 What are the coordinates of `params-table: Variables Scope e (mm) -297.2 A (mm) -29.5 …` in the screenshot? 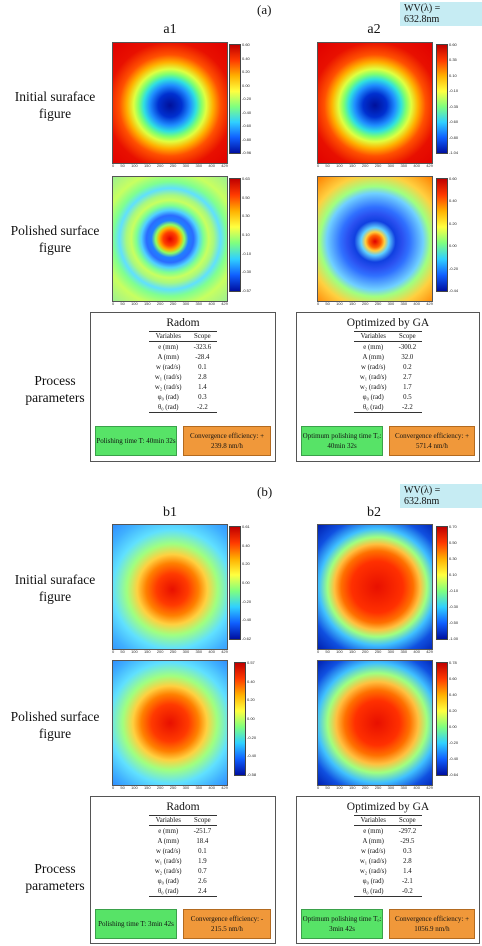 It's located at (388, 856).